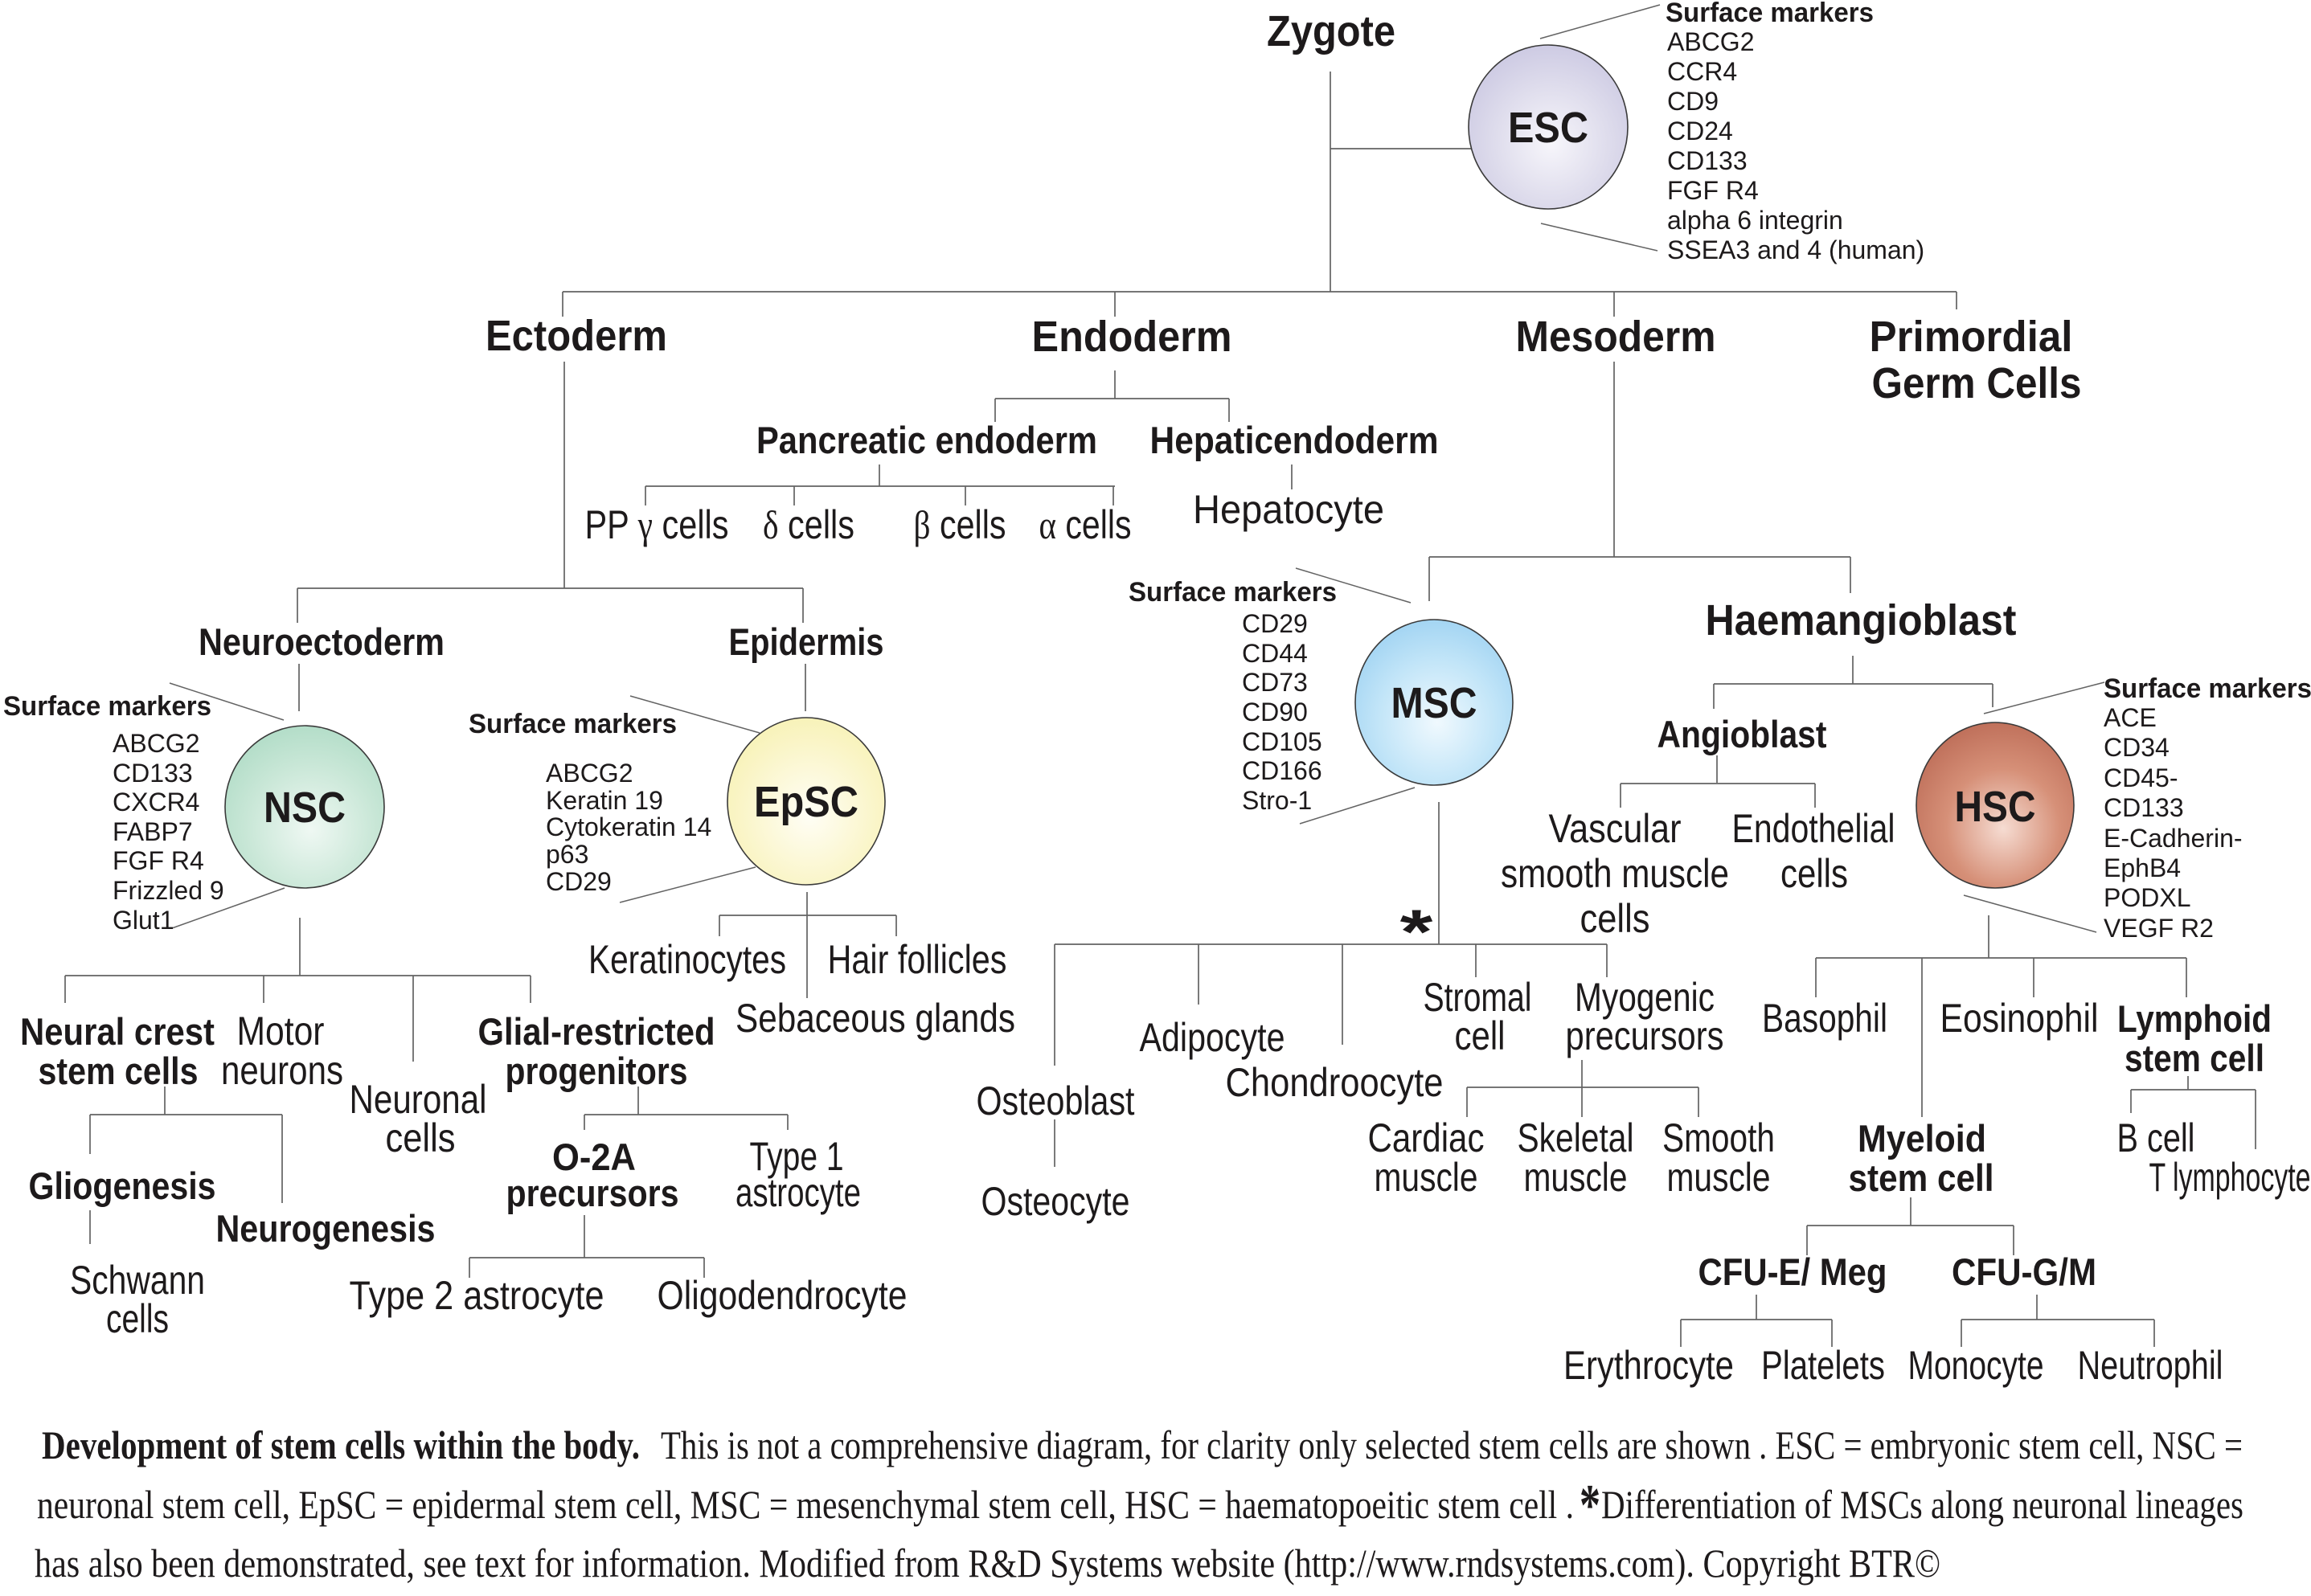 This screenshot has width=2311, height=1596. Describe the element at coordinates (2230, 1177) in the screenshot. I see `svg-text: T lymphocyte` at that location.